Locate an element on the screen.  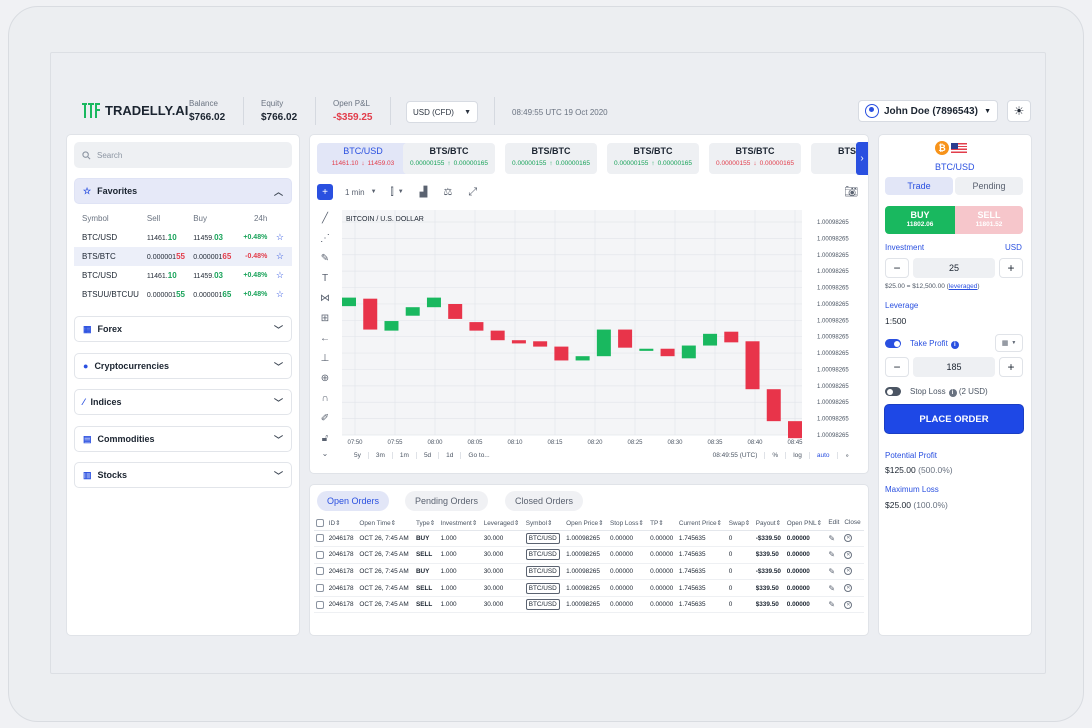
search-input: Search is located at coordinates (183, 155).